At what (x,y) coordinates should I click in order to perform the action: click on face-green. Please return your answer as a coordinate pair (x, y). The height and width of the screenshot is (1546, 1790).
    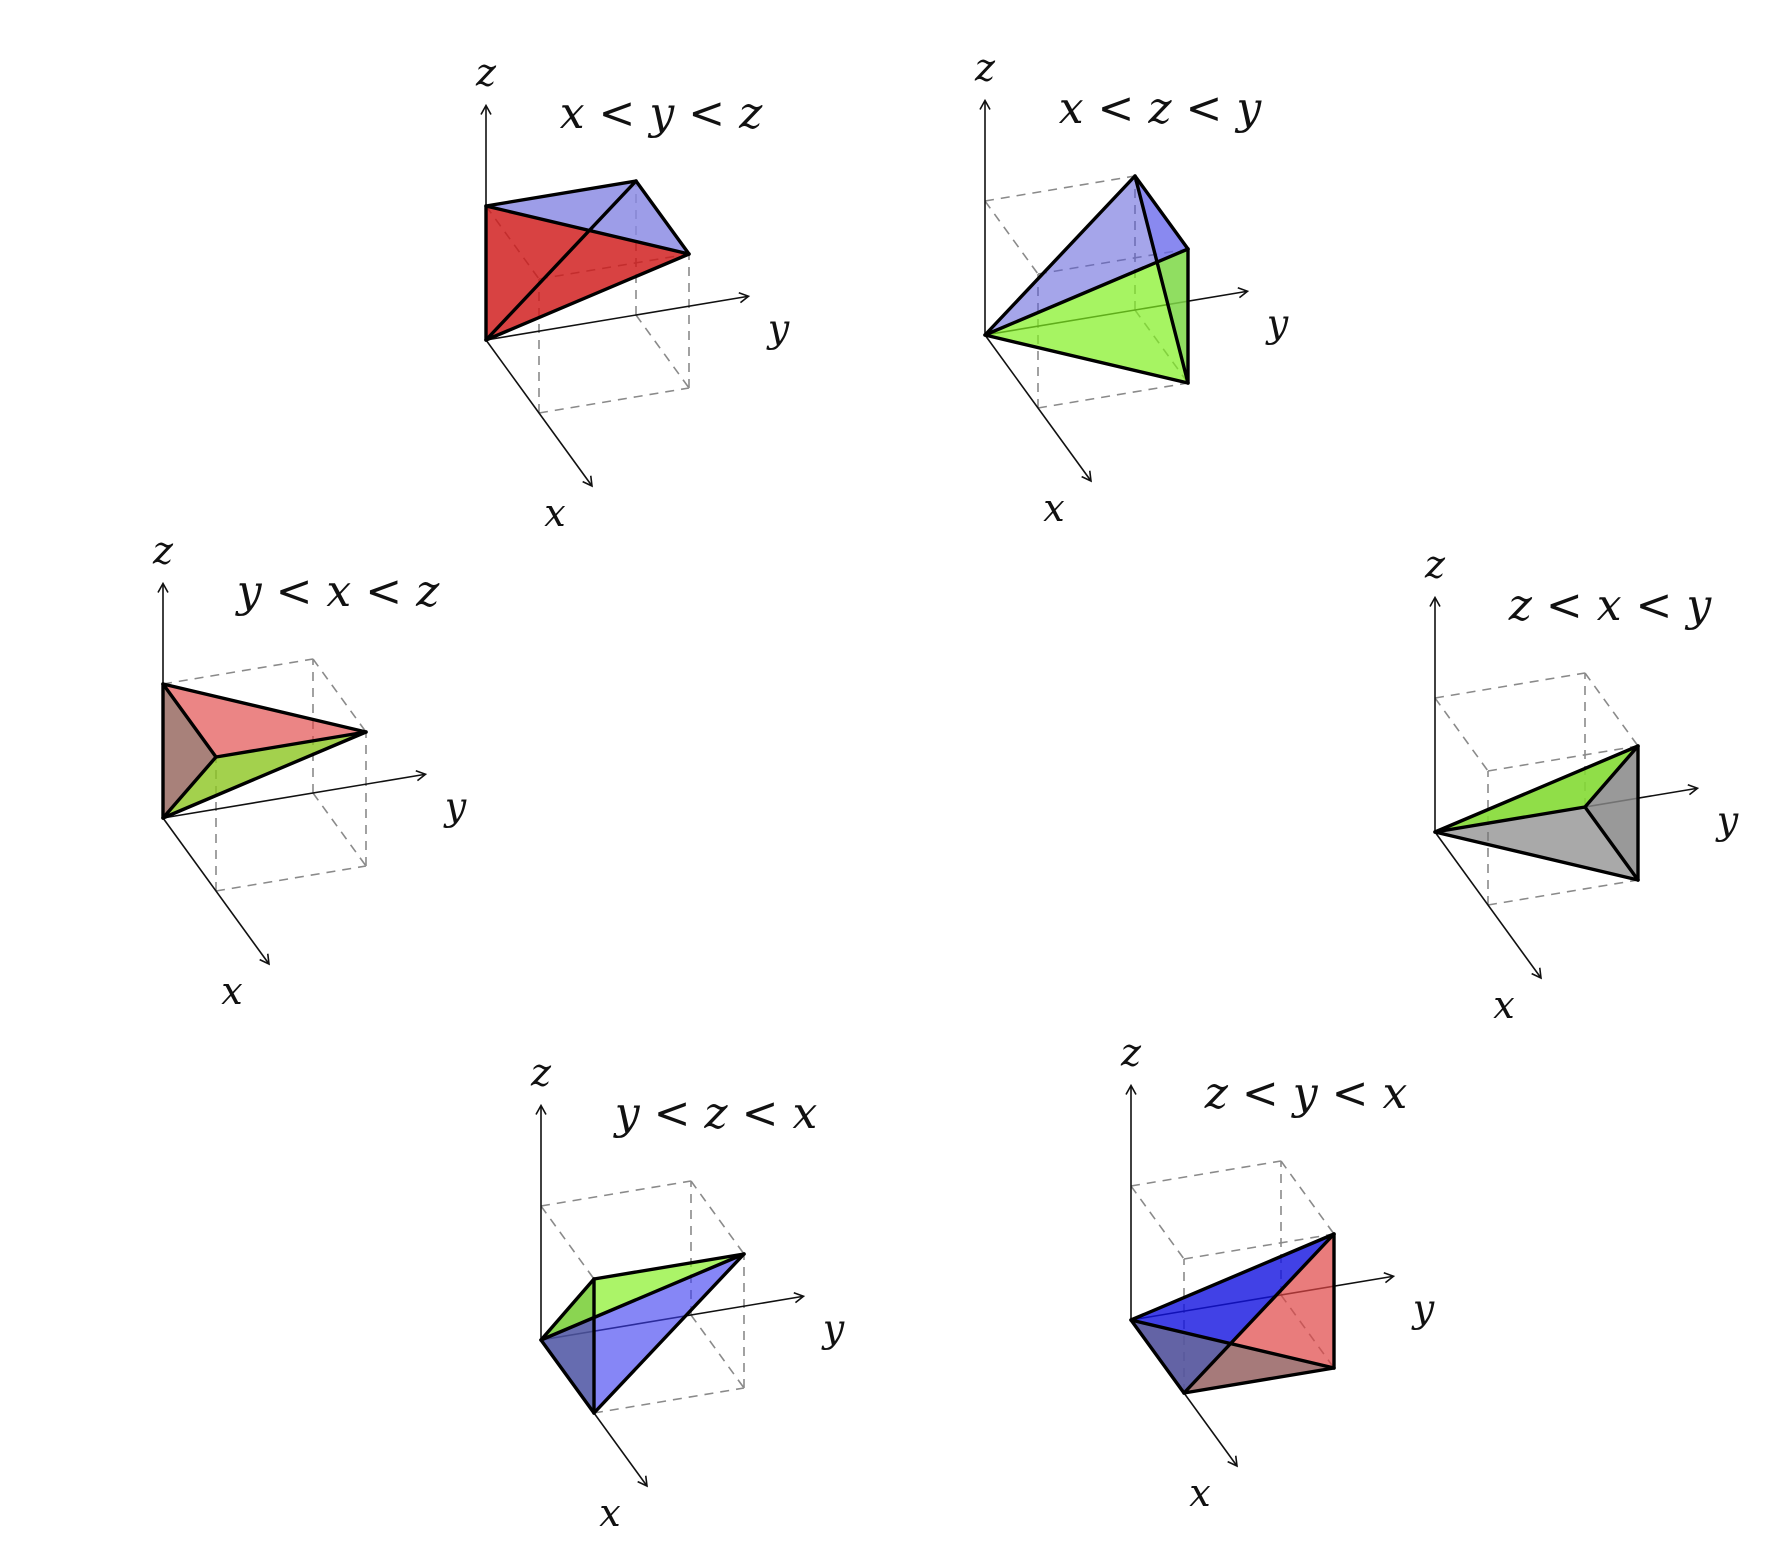
    Looking at the image, I should click on (1086, 316).